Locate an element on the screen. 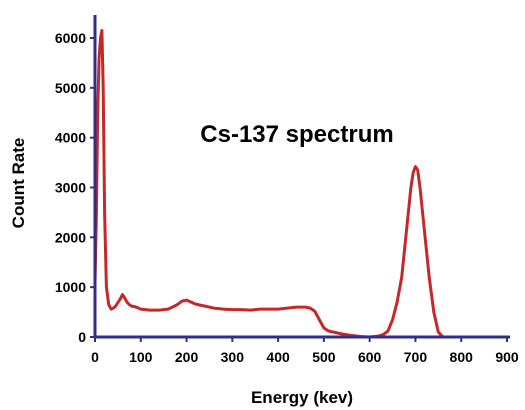 This screenshot has height=410, width=525. x-tick-label: 700 is located at coordinates (416, 357).